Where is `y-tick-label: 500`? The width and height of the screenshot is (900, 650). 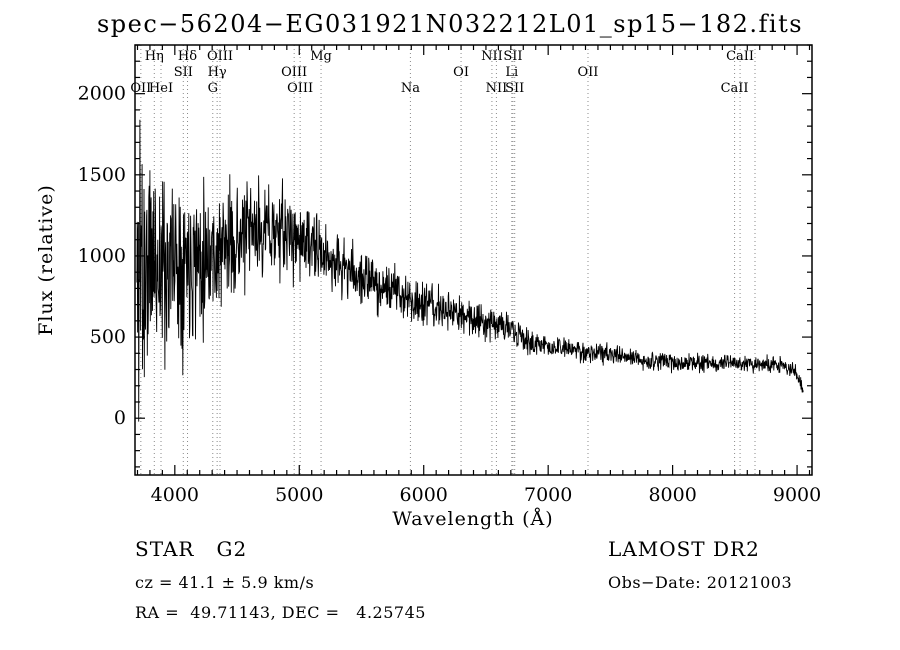 y-tick-label: 500 is located at coordinates (108, 337).